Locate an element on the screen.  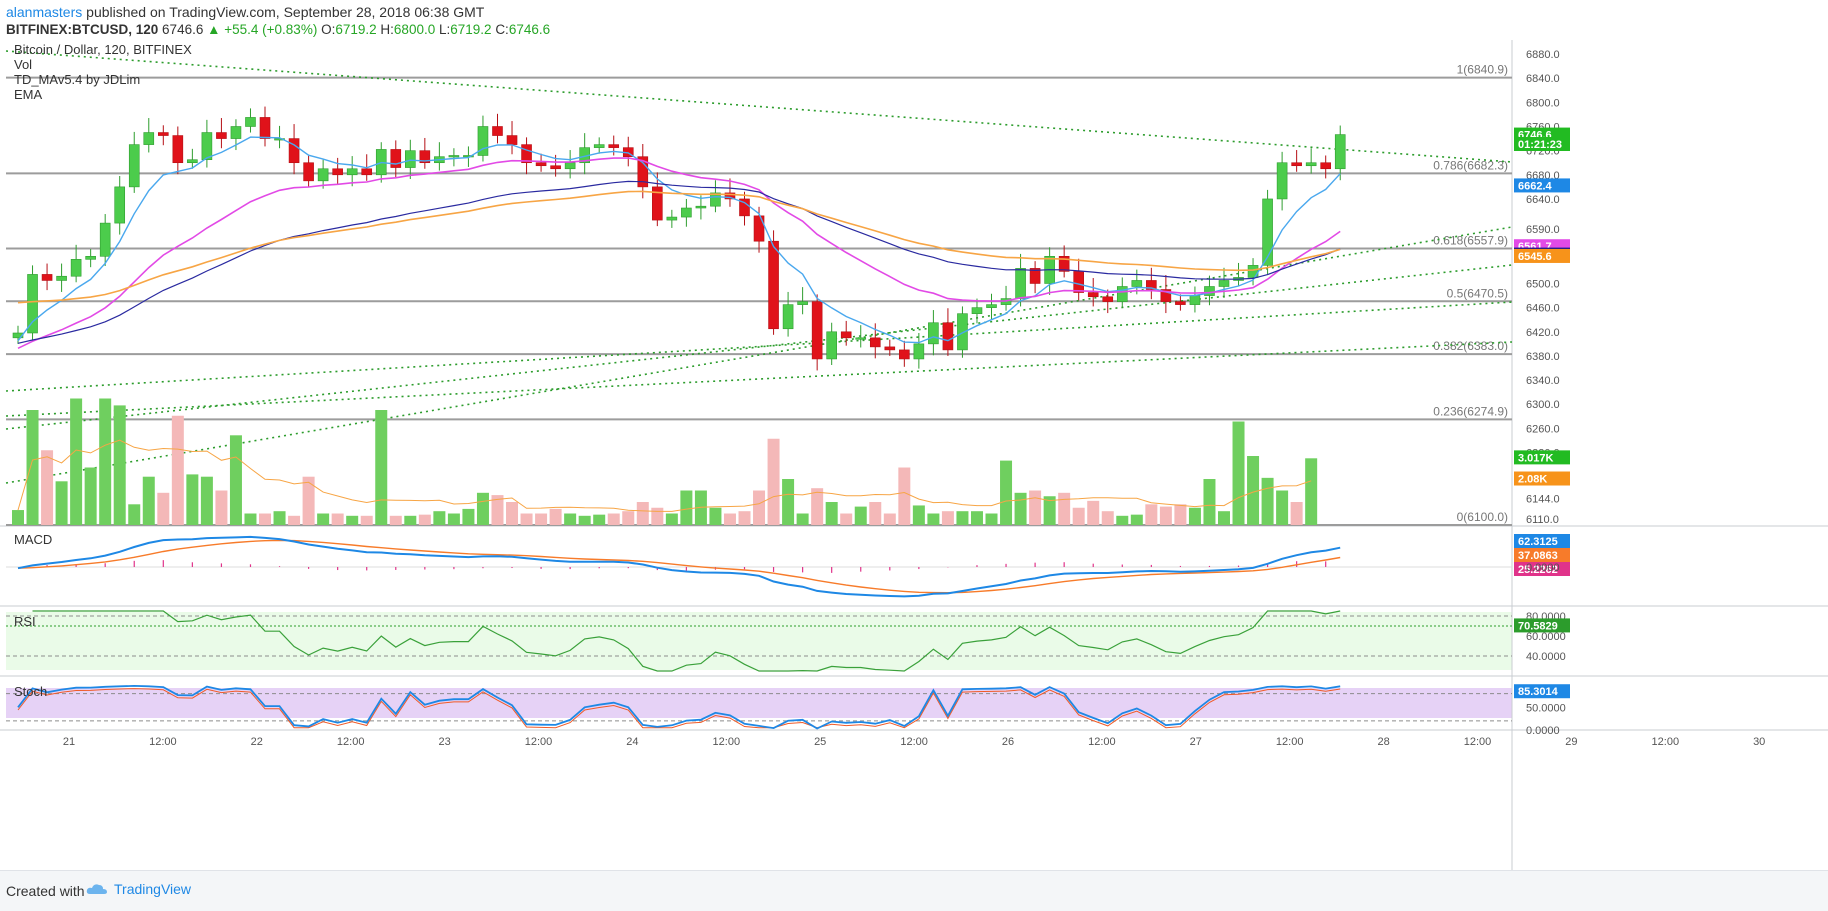
fib-level-label: 0(6100.0) is located at coordinates (1482, 517).